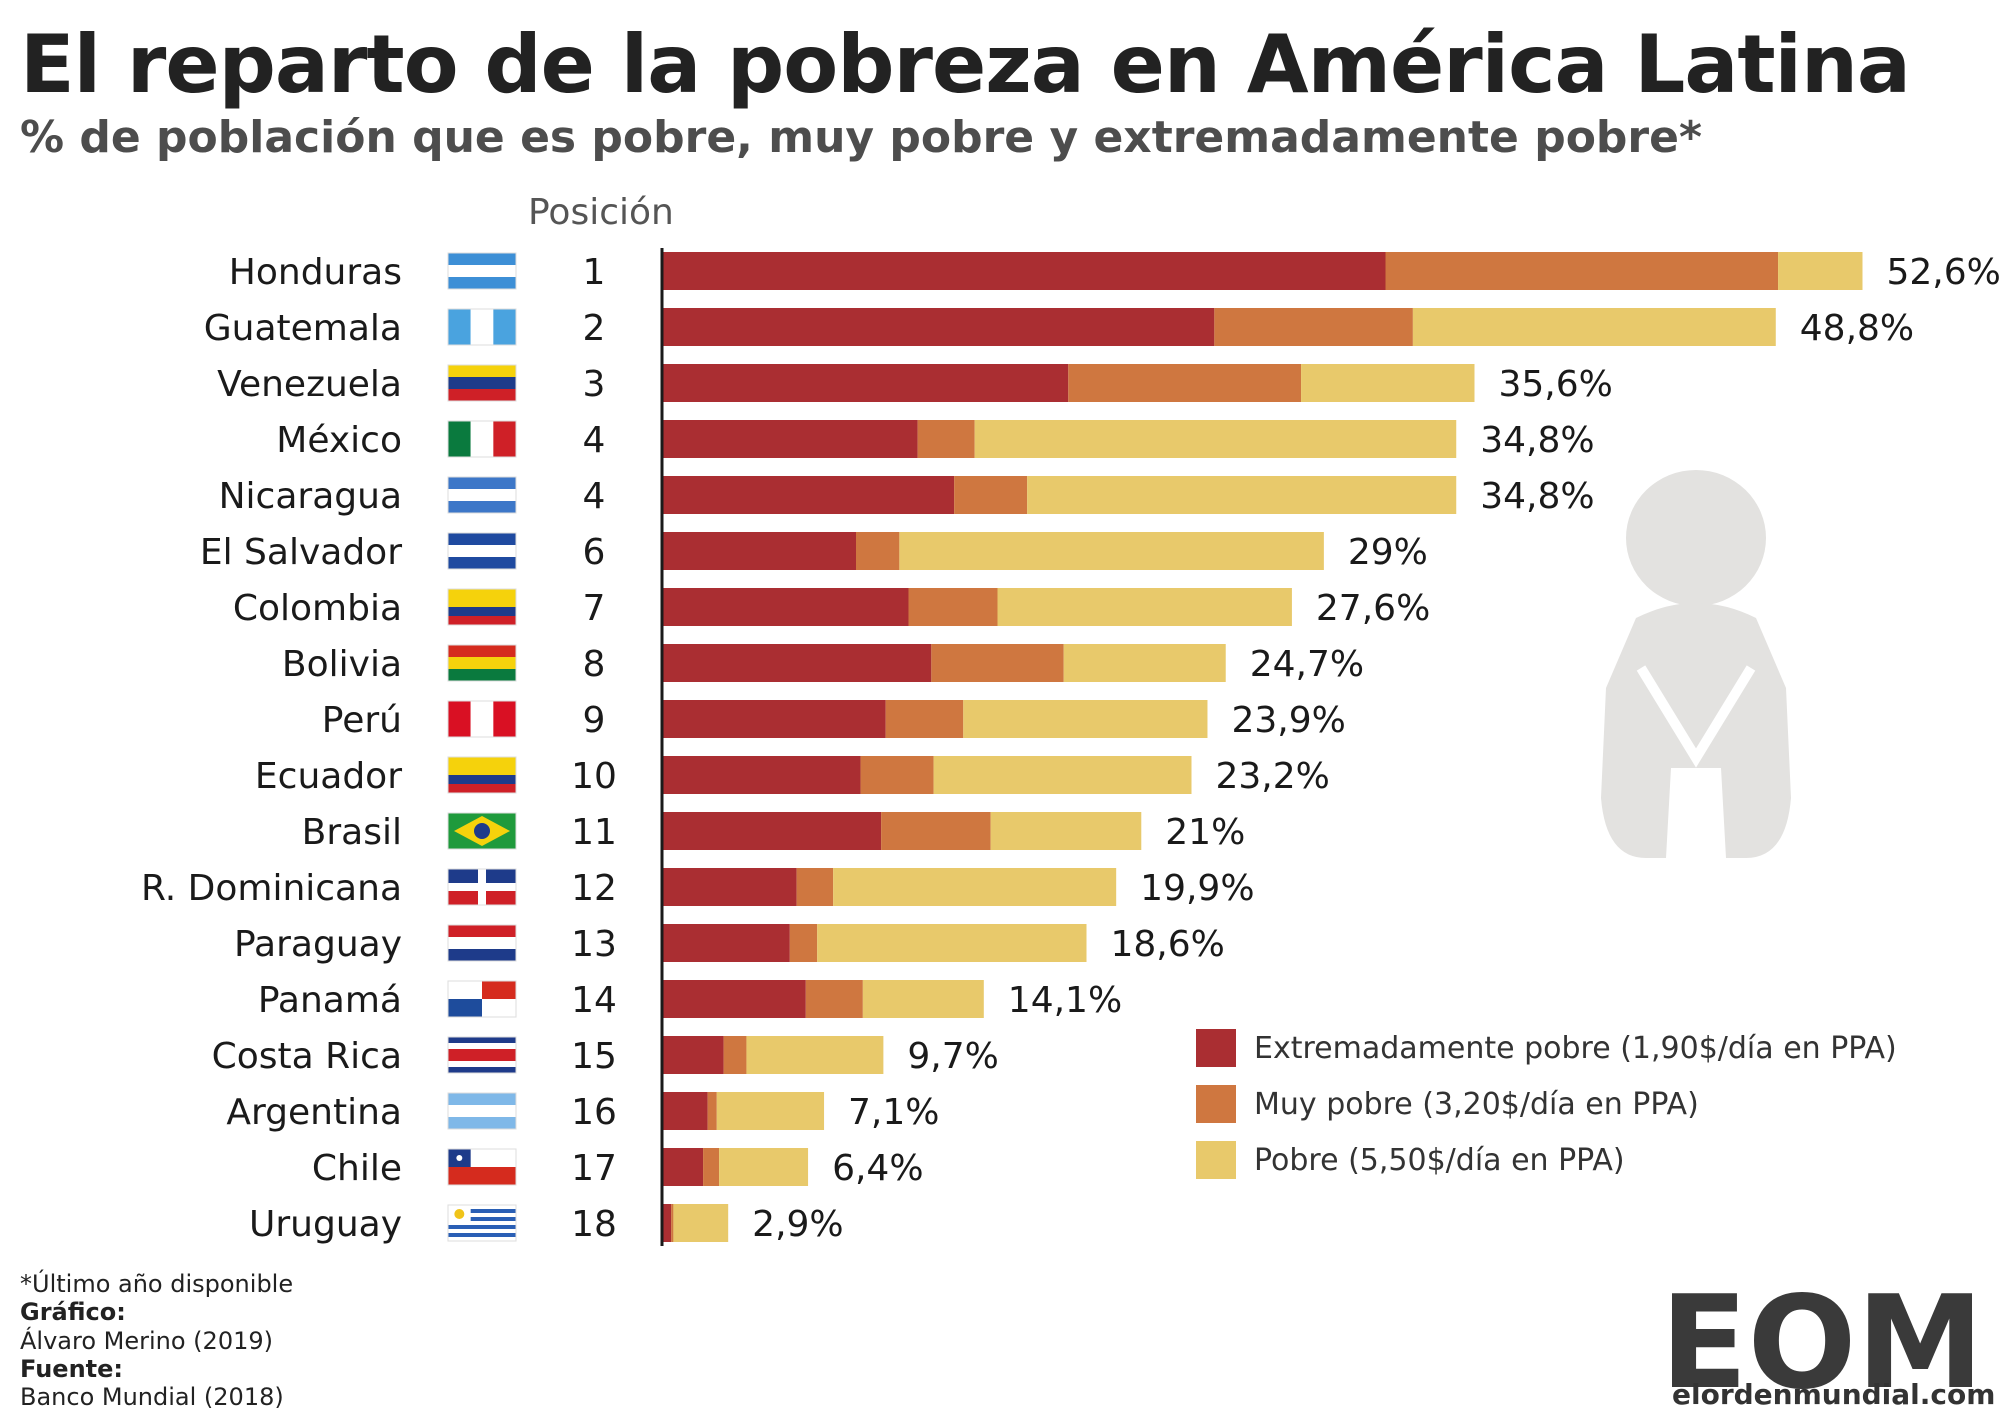 This screenshot has width=2000, height=1413. What do you see at coordinates (1537, 440) in the screenshot?
I see `total-label-m-xico: 34,8%` at bounding box center [1537, 440].